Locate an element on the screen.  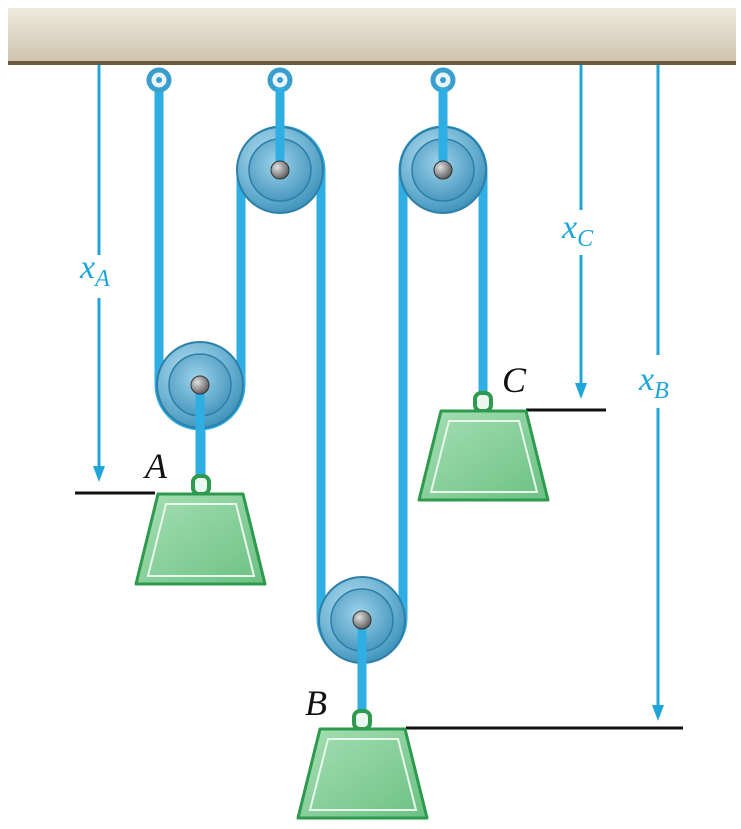
arrowhead-xB is located at coordinates (658, 713).